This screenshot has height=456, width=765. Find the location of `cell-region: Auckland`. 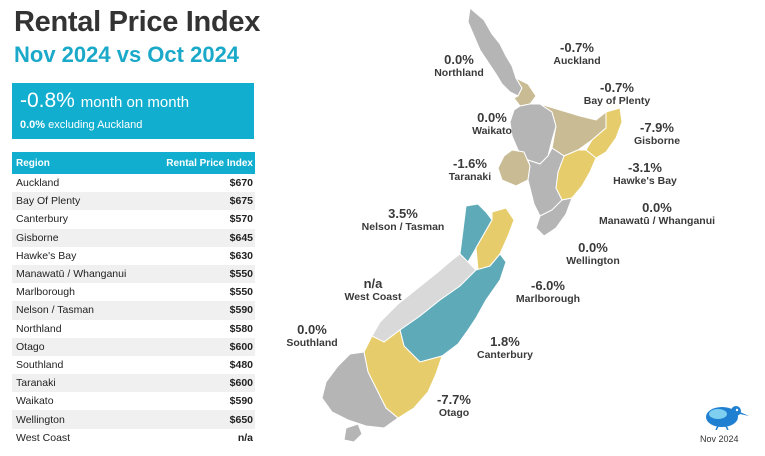

cell-region: Auckland is located at coordinates (38, 183).